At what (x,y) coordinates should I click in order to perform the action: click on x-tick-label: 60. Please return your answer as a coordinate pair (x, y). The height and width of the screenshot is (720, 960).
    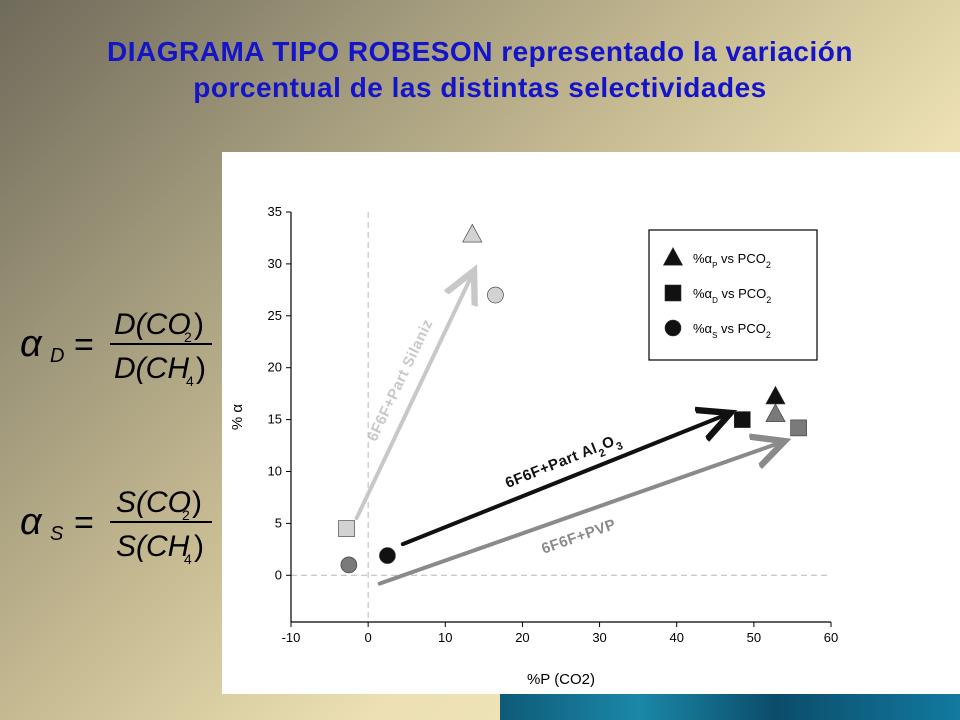
    Looking at the image, I should click on (831, 637).